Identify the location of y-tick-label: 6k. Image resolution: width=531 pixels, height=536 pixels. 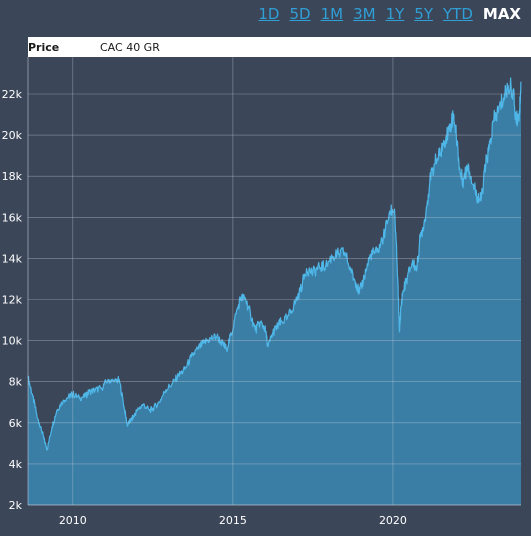
(16, 423).